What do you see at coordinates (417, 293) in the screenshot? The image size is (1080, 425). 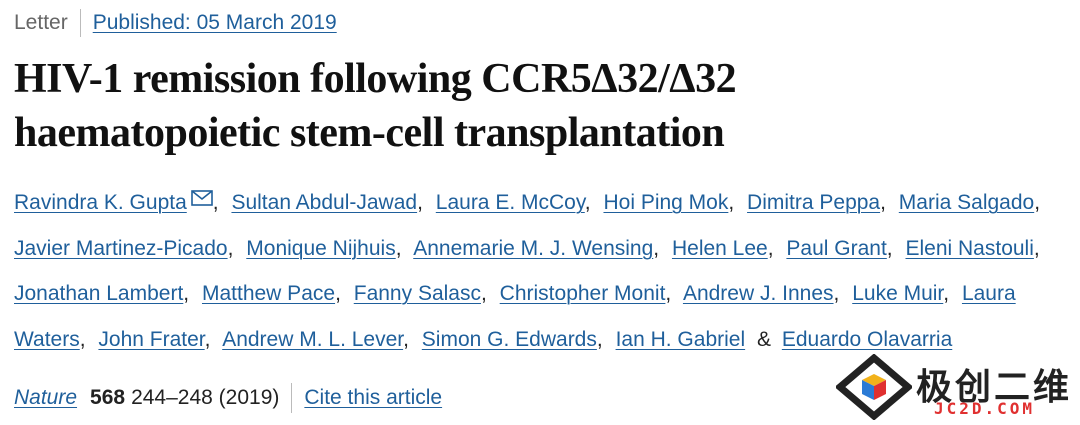 I see `author-link: Fanny Salasc` at bounding box center [417, 293].